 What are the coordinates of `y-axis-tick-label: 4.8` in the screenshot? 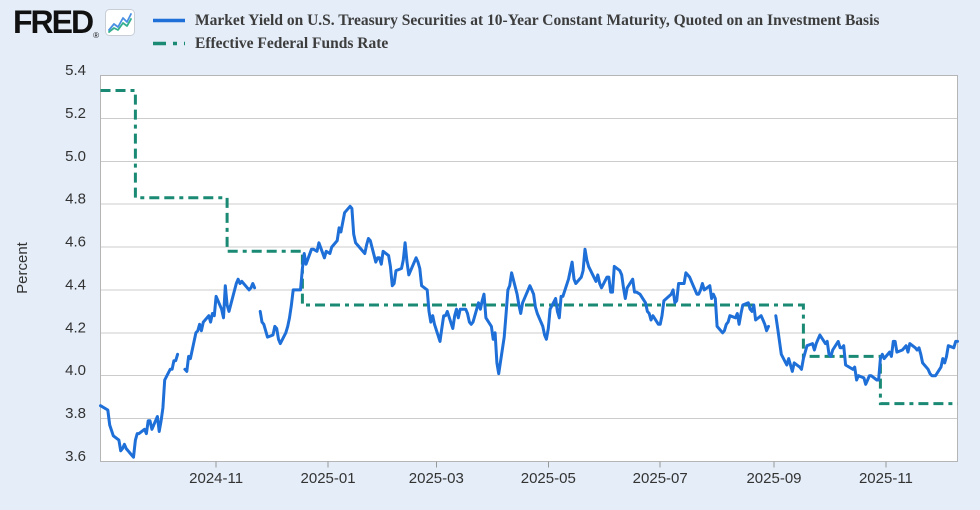 It's located at (75, 199).